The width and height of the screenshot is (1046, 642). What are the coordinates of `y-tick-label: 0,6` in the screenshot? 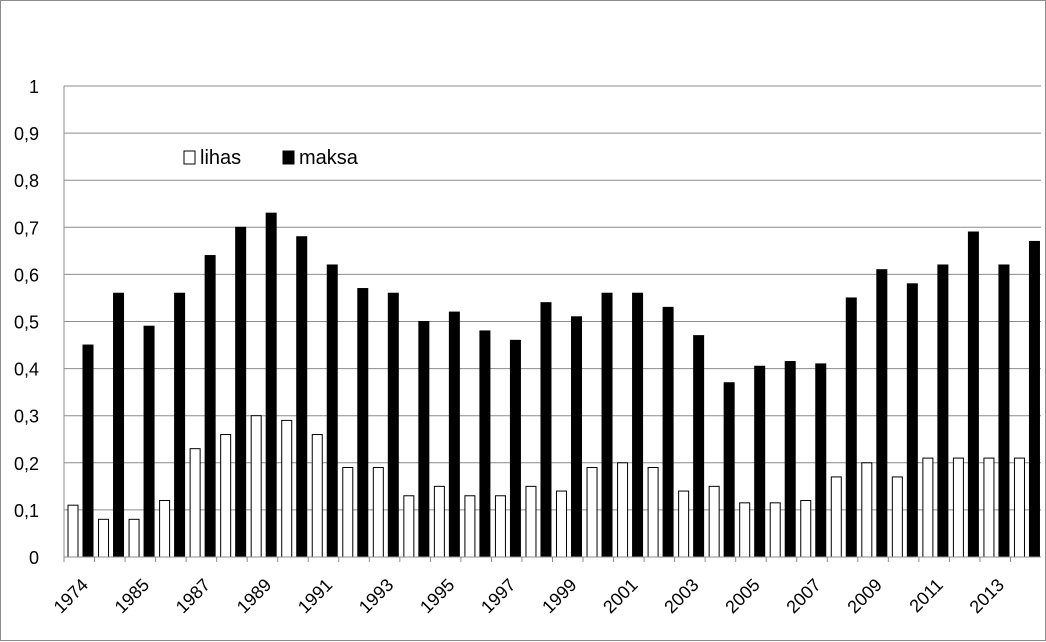 It's located at (26, 275).